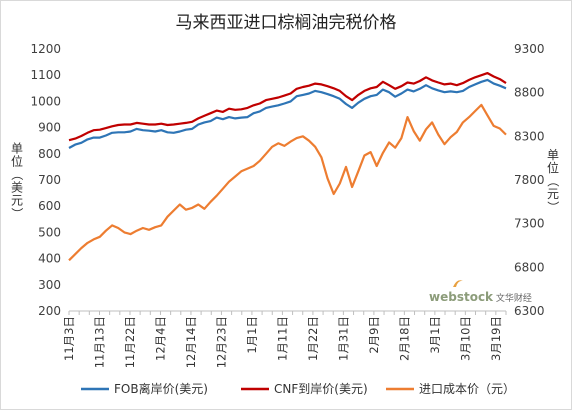 The image size is (572, 413). I want to click on legend-label: FOB离岸价(美元), so click(161, 388).